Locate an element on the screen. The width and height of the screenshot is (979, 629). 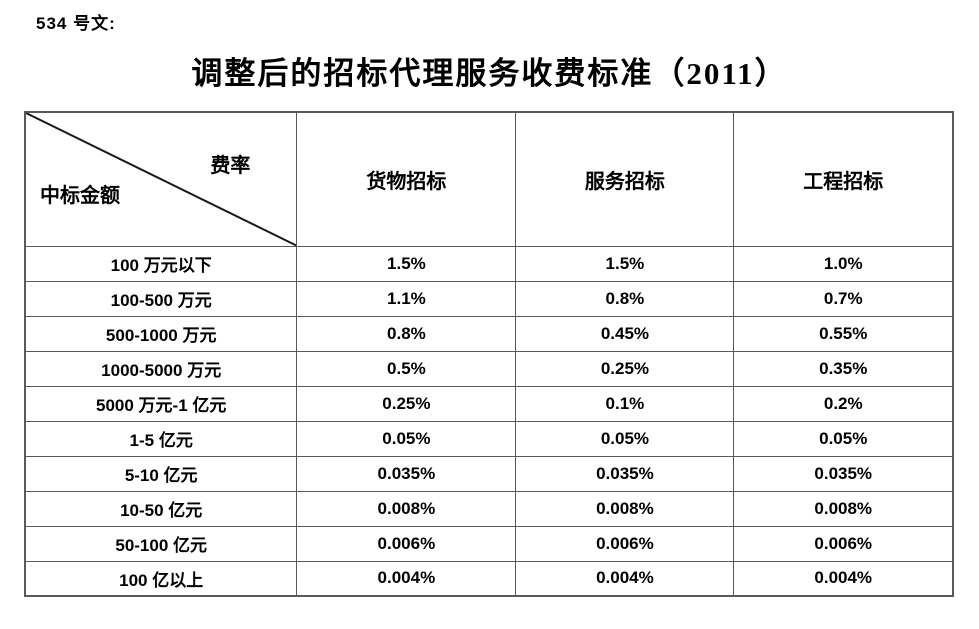
rate-cell: 0.55% is located at coordinates (843, 333).